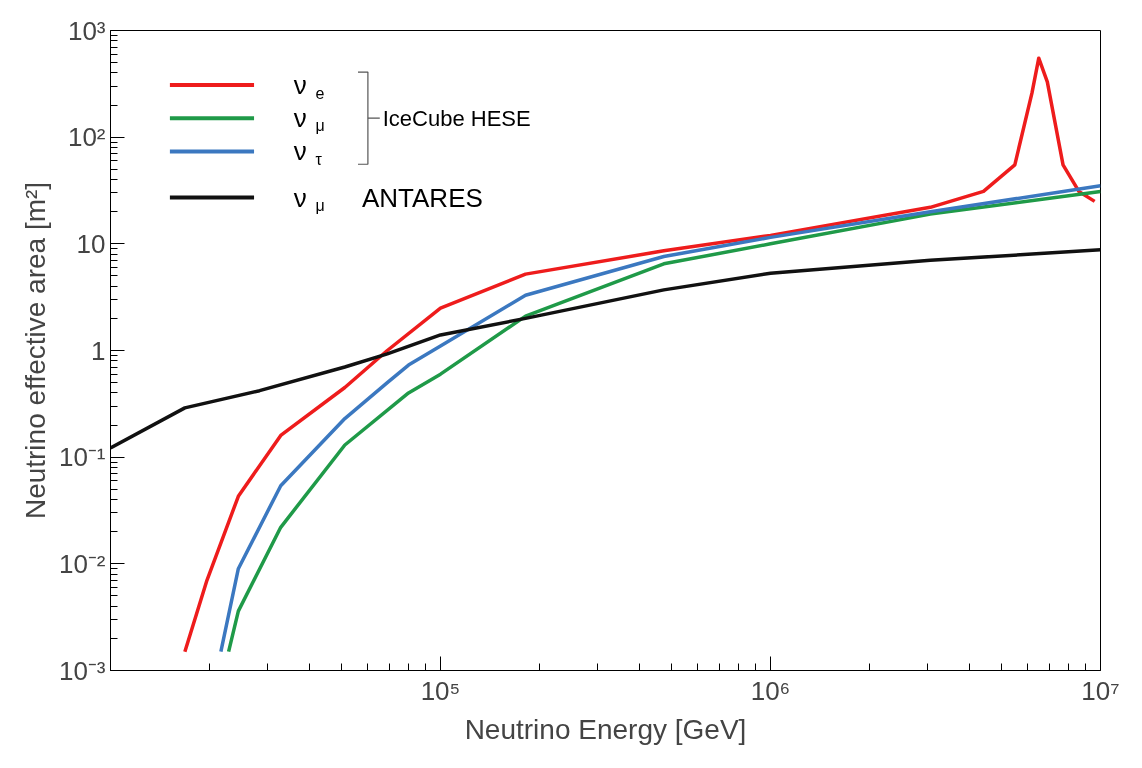 Image resolution: width=1142 pixels, height=768 pixels. I want to click on y-tick-label: 10³, so click(86, 30).